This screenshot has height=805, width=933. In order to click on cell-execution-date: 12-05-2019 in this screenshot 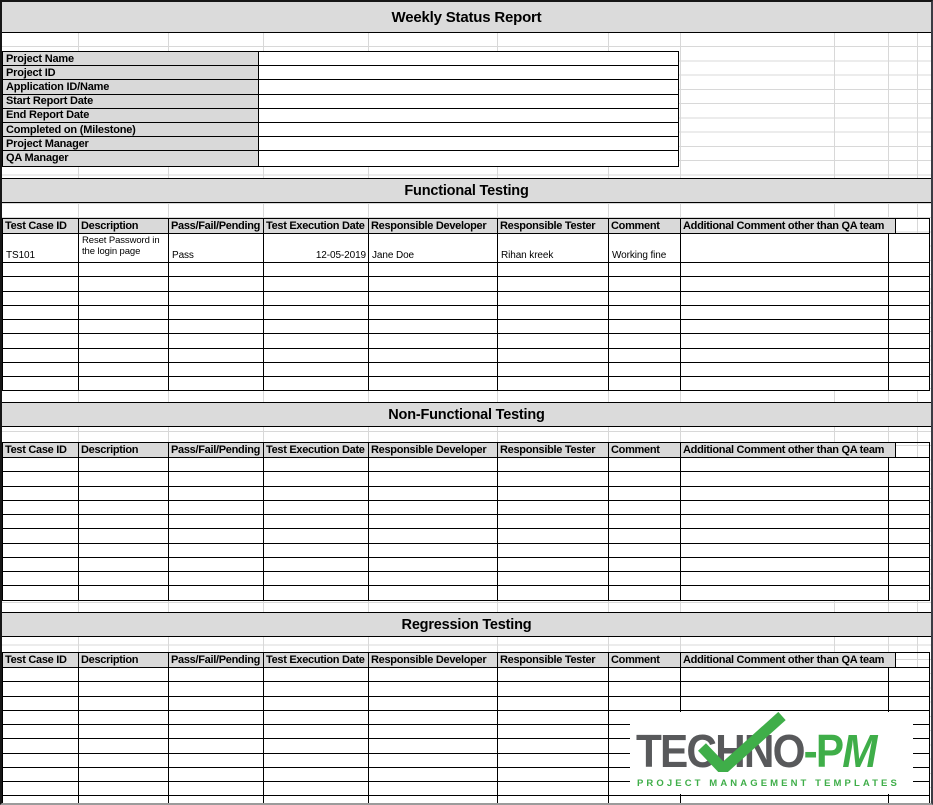, I will do `click(316, 248)`.